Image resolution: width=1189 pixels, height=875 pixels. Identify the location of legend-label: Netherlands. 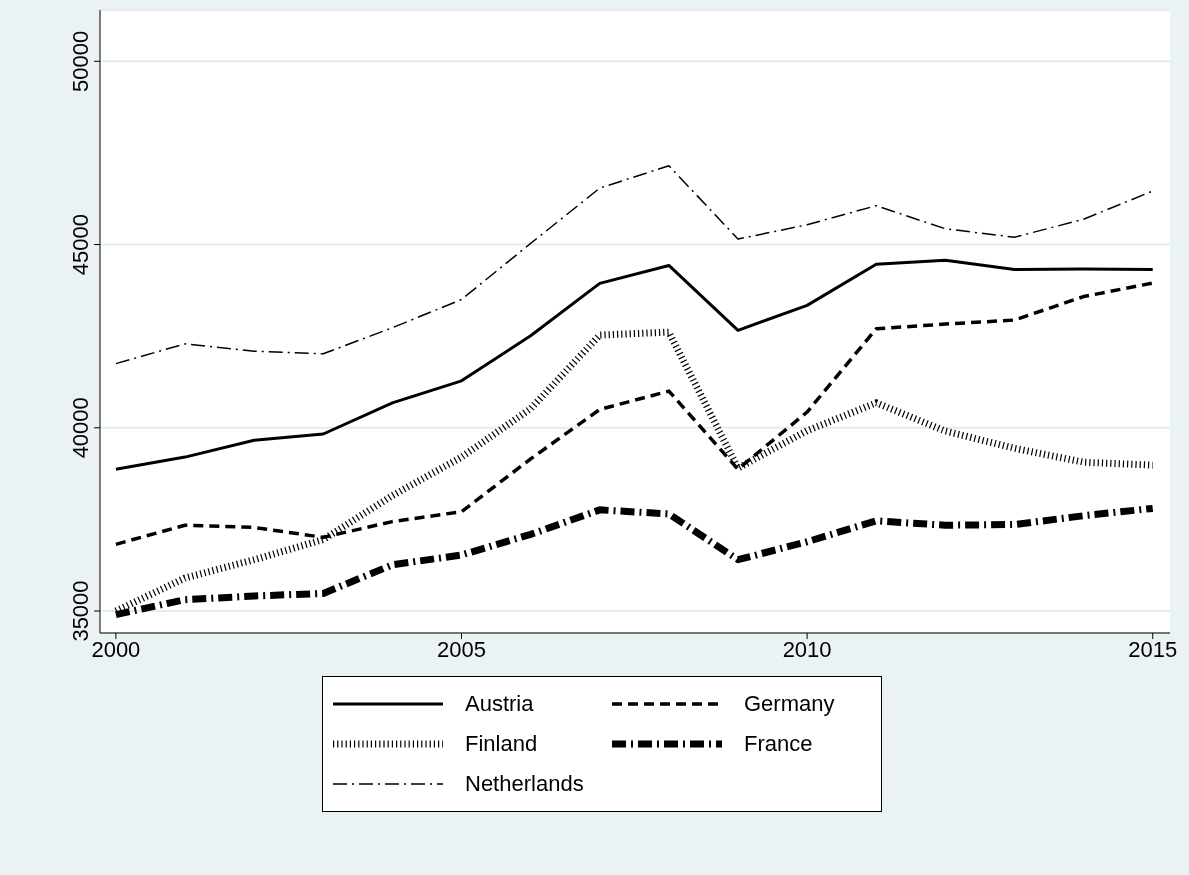
(524, 784).